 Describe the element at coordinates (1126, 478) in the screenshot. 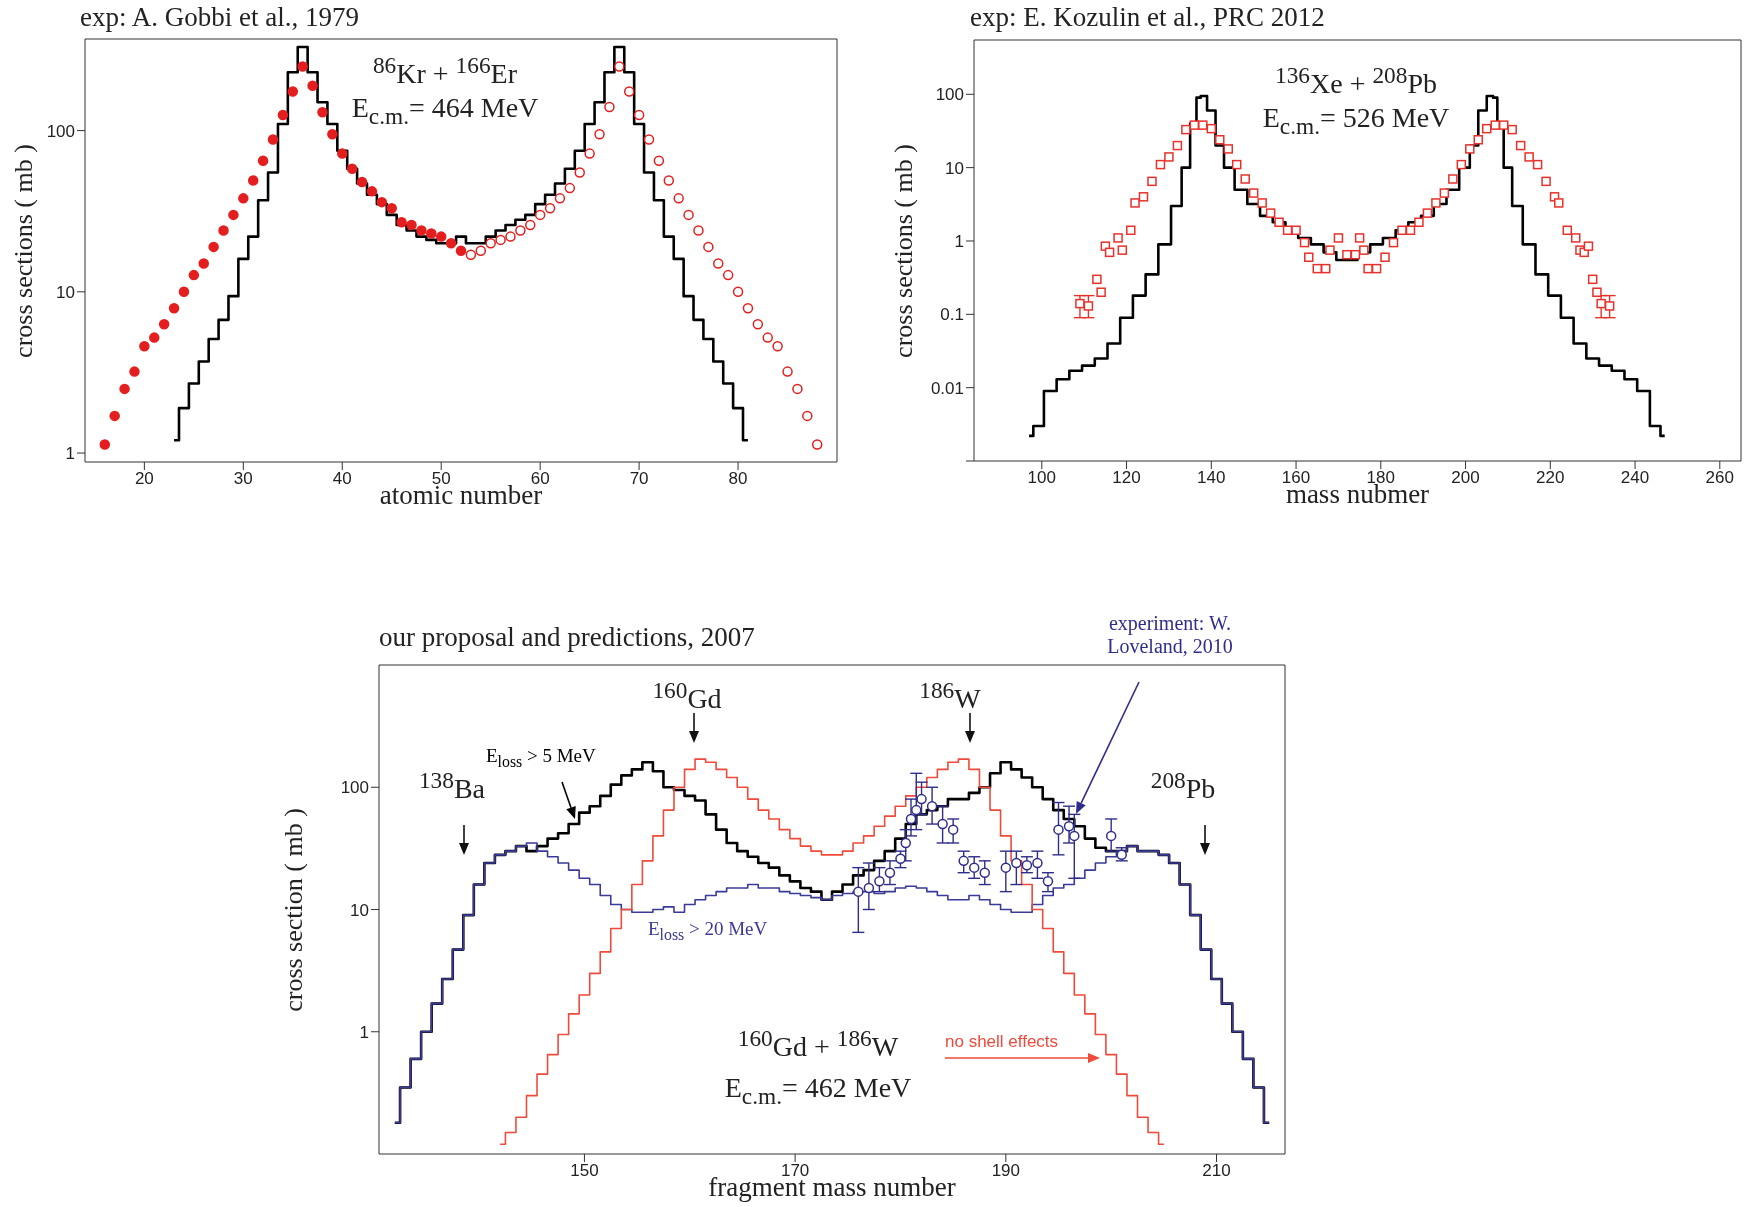

I see `x-tick-label: 120` at that location.